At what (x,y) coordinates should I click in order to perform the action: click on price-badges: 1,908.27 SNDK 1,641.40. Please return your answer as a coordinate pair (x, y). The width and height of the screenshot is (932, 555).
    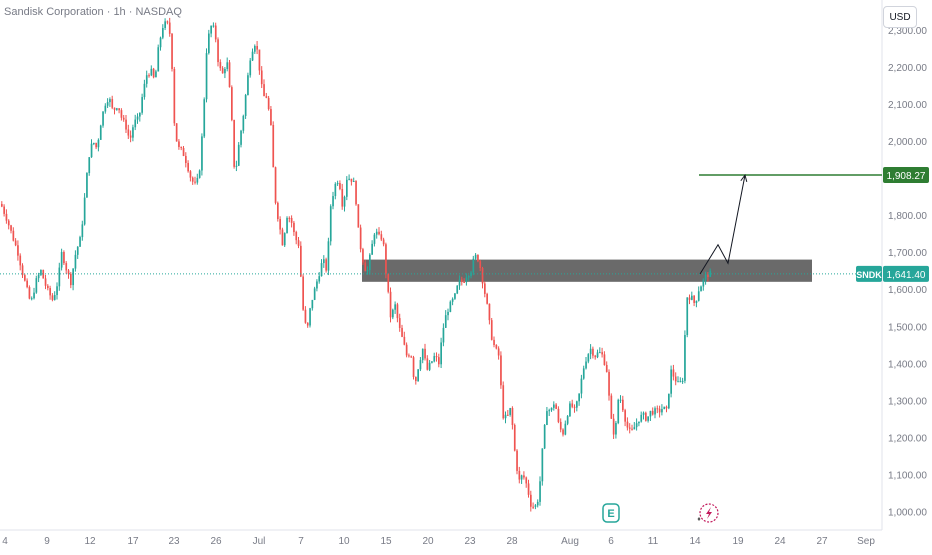
    Looking at the image, I should click on (892, 224).